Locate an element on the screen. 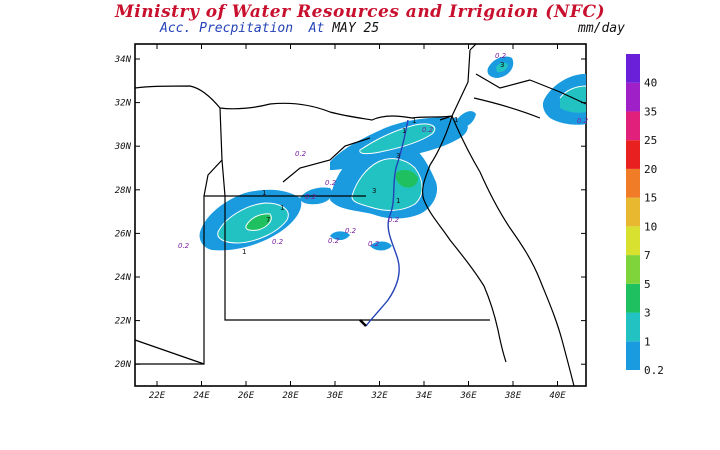 The image size is (720, 450). sinai-border is located at coordinates (455, 85).